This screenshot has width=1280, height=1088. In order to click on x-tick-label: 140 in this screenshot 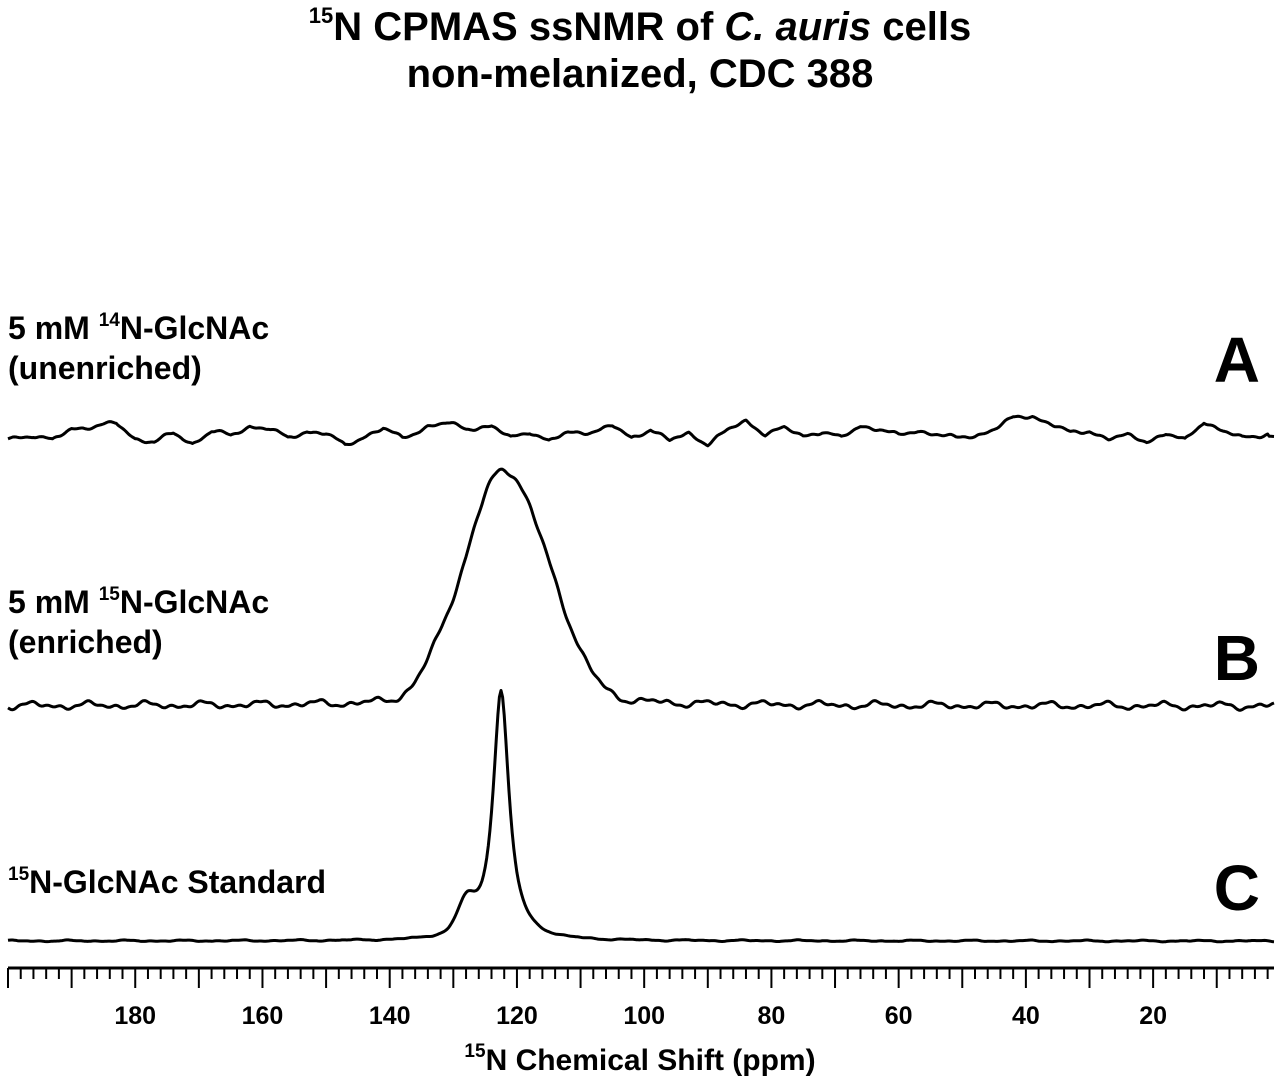, I will do `click(390, 1016)`.